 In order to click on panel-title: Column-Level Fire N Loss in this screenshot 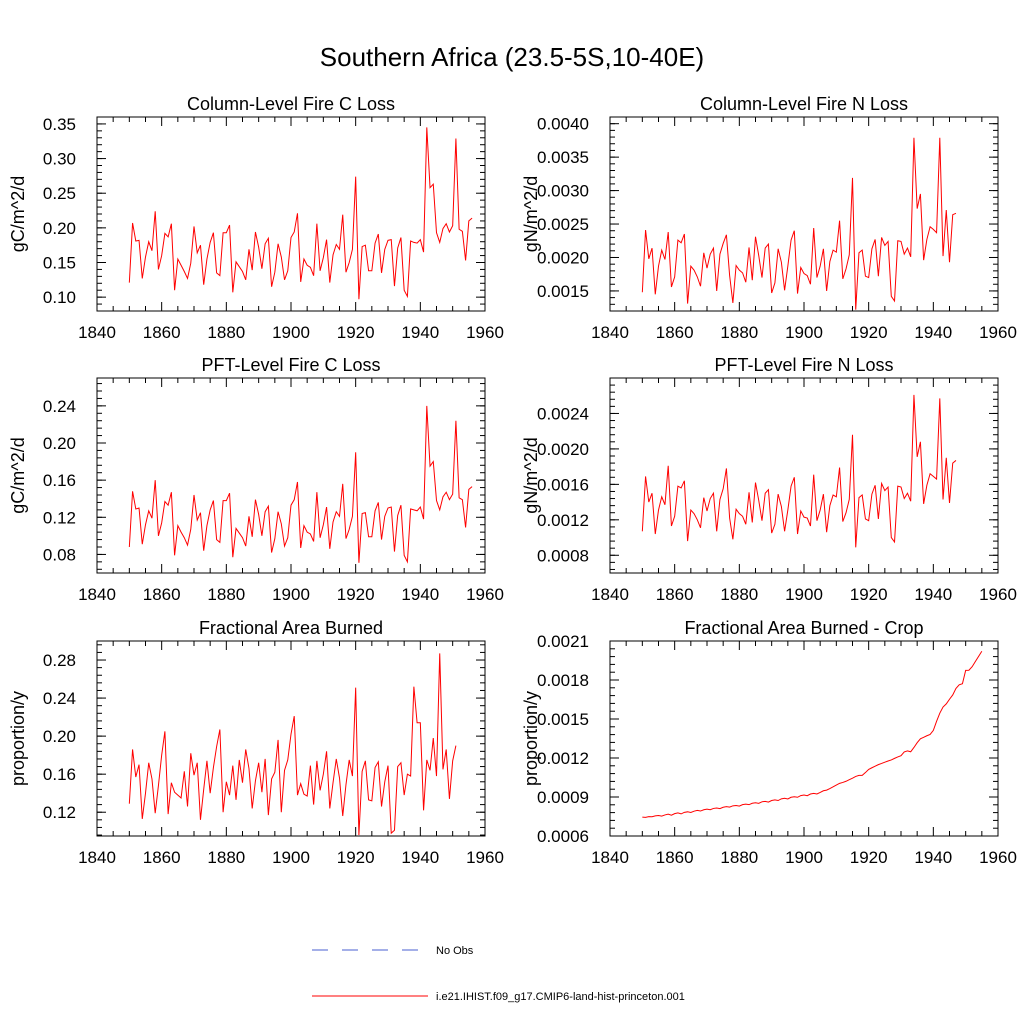, I will do `click(804, 104)`.